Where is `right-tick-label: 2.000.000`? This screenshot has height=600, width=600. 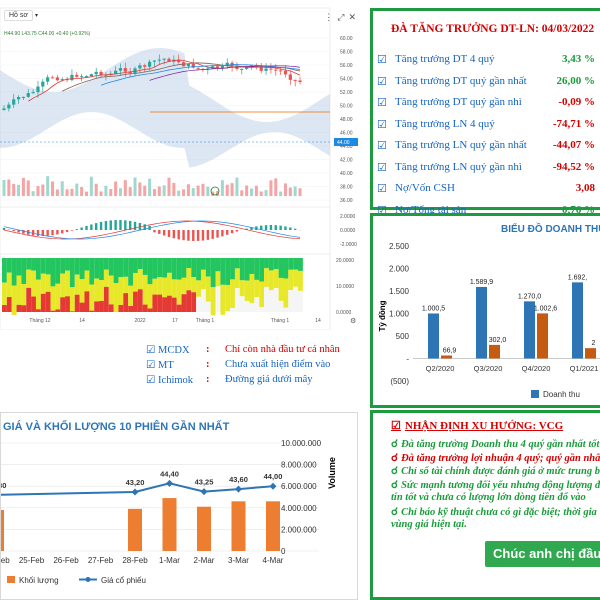
right-tick-label: 2.000.000 is located at coordinates (299, 529).